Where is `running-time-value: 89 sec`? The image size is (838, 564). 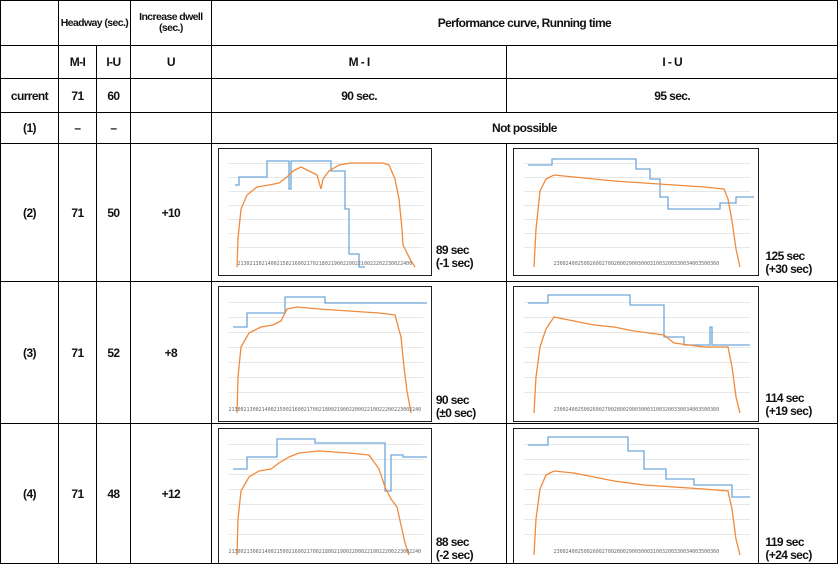 running-time-value: 89 sec is located at coordinates (452, 250).